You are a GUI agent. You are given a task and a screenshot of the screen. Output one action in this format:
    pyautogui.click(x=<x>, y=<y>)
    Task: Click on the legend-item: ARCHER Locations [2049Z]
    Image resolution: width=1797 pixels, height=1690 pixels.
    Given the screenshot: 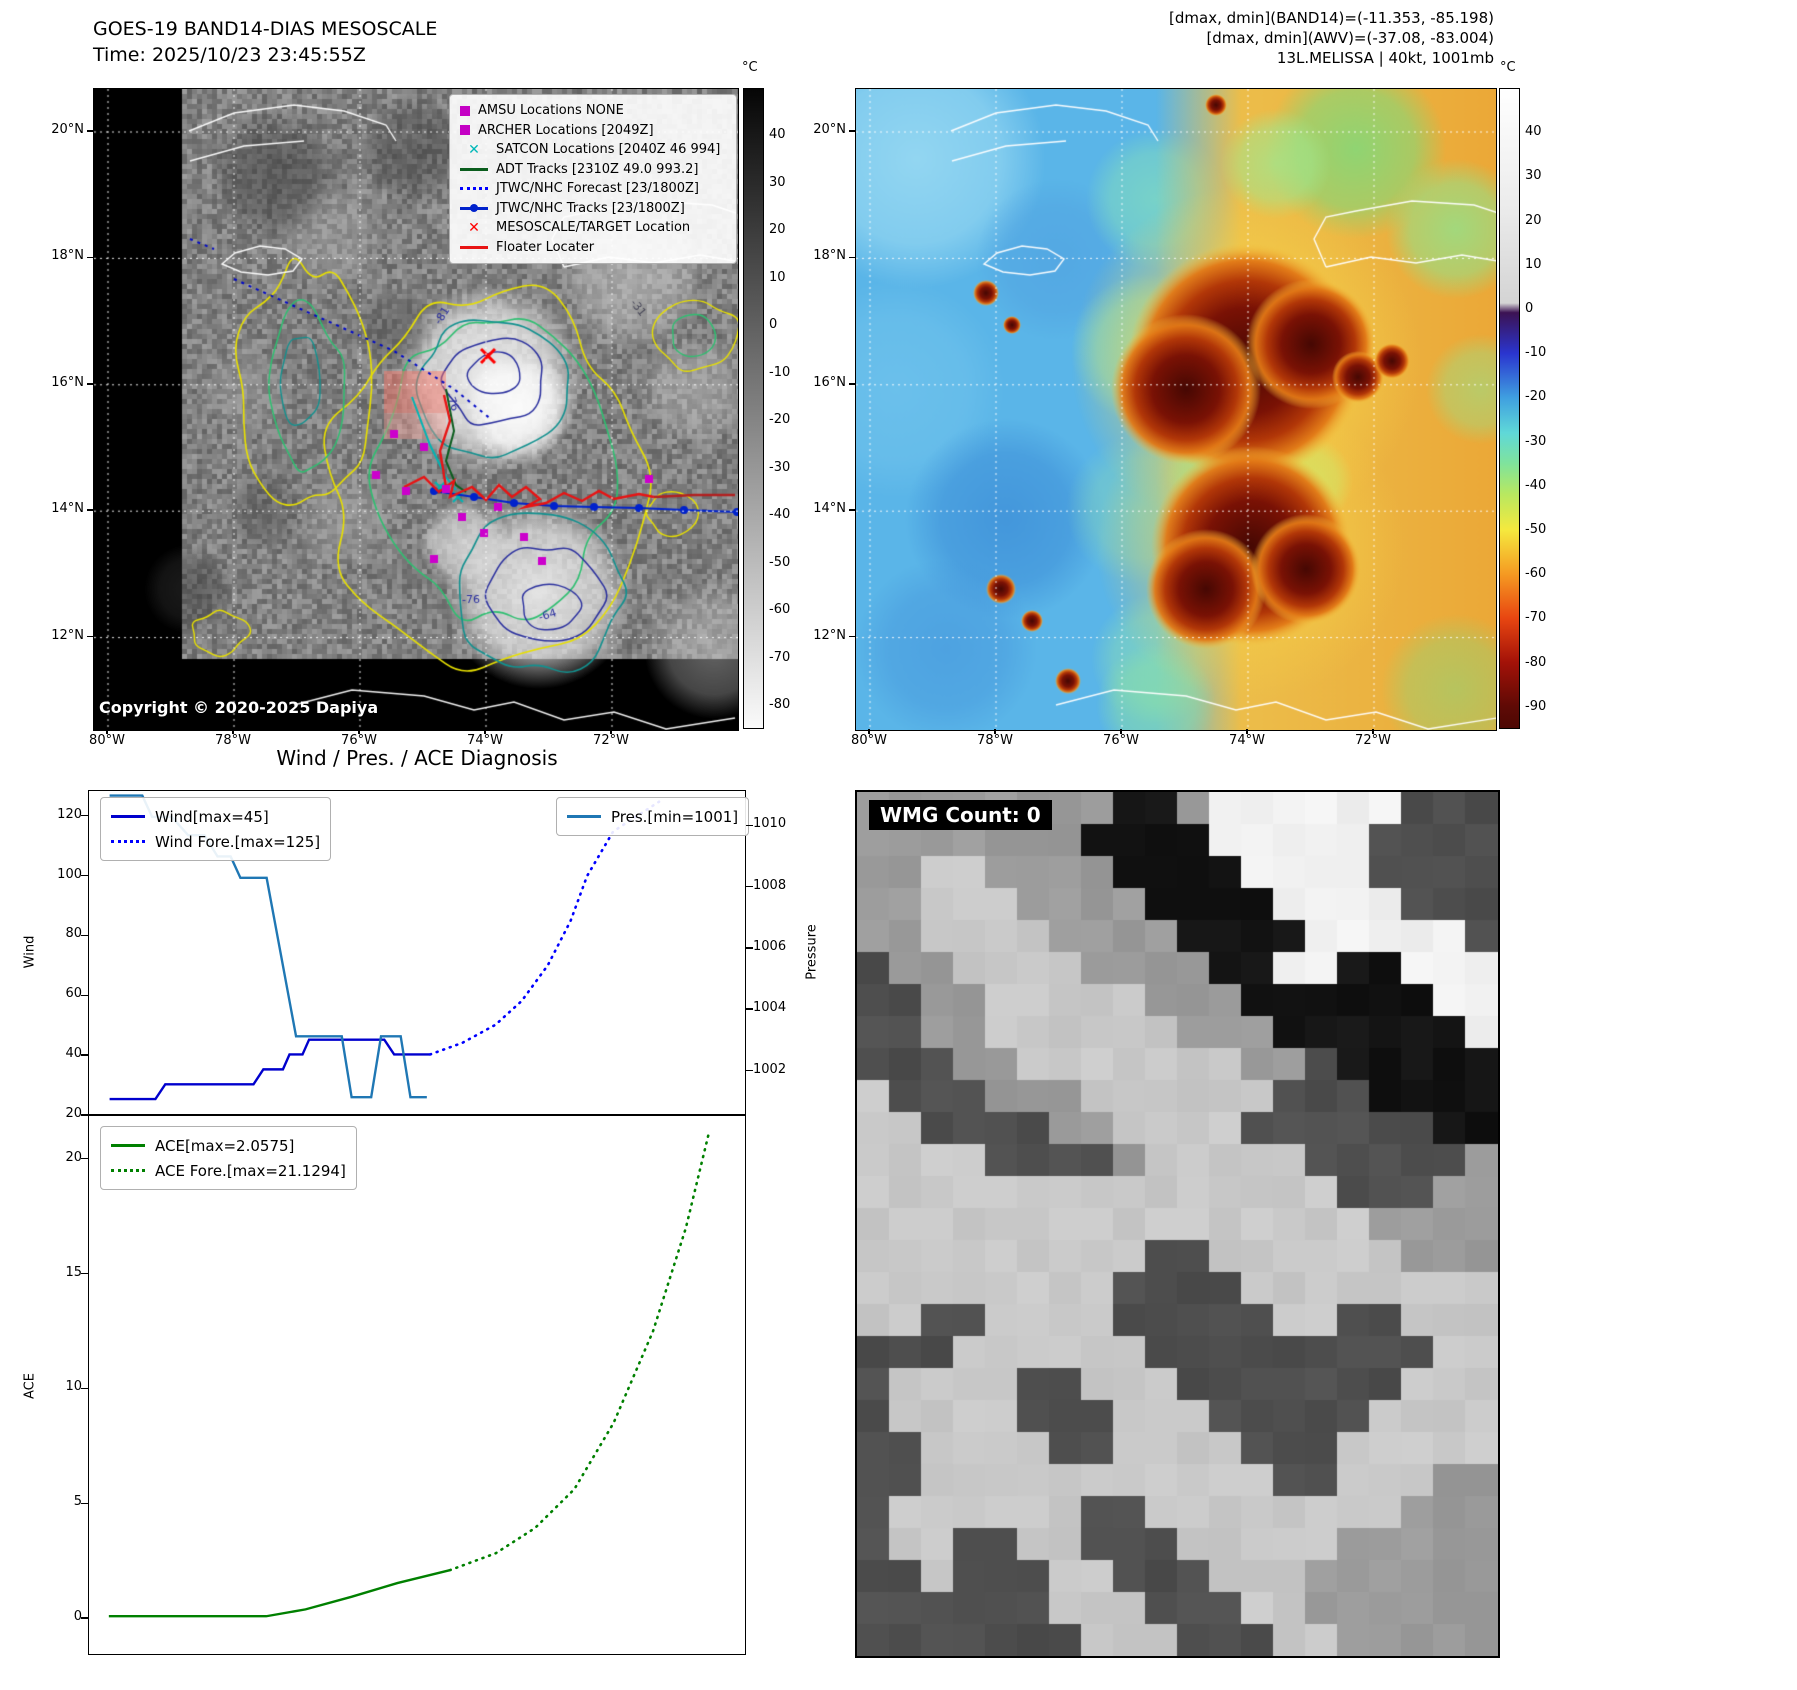 What is the action you would take?
    pyautogui.click(x=593, y=131)
    